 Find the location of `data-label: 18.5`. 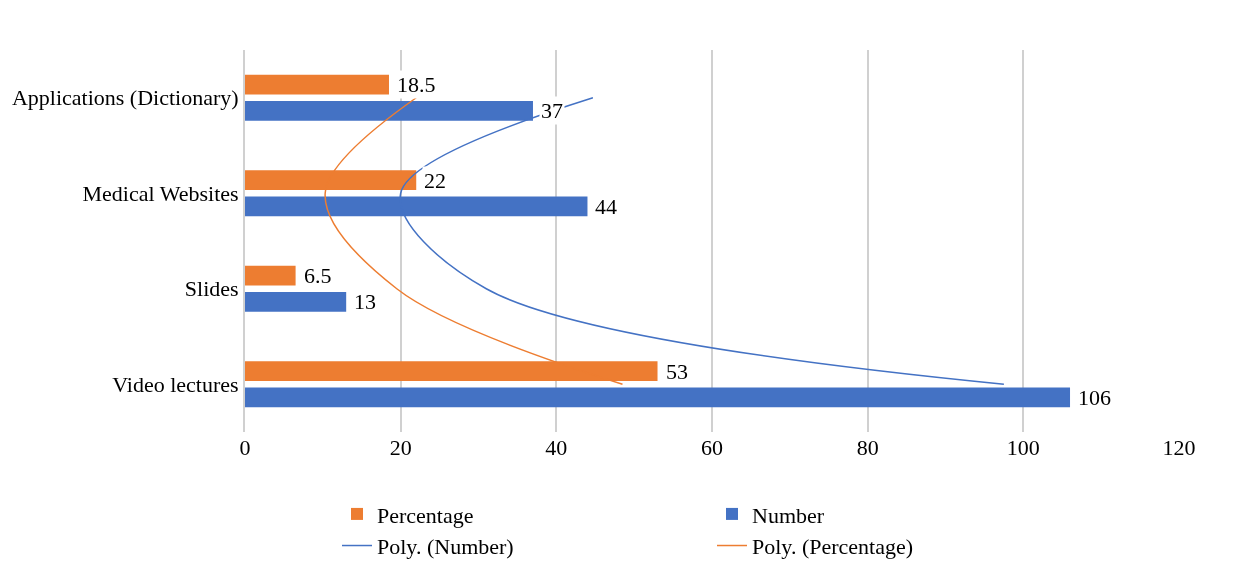

data-label: 18.5 is located at coordinates (416, 84).